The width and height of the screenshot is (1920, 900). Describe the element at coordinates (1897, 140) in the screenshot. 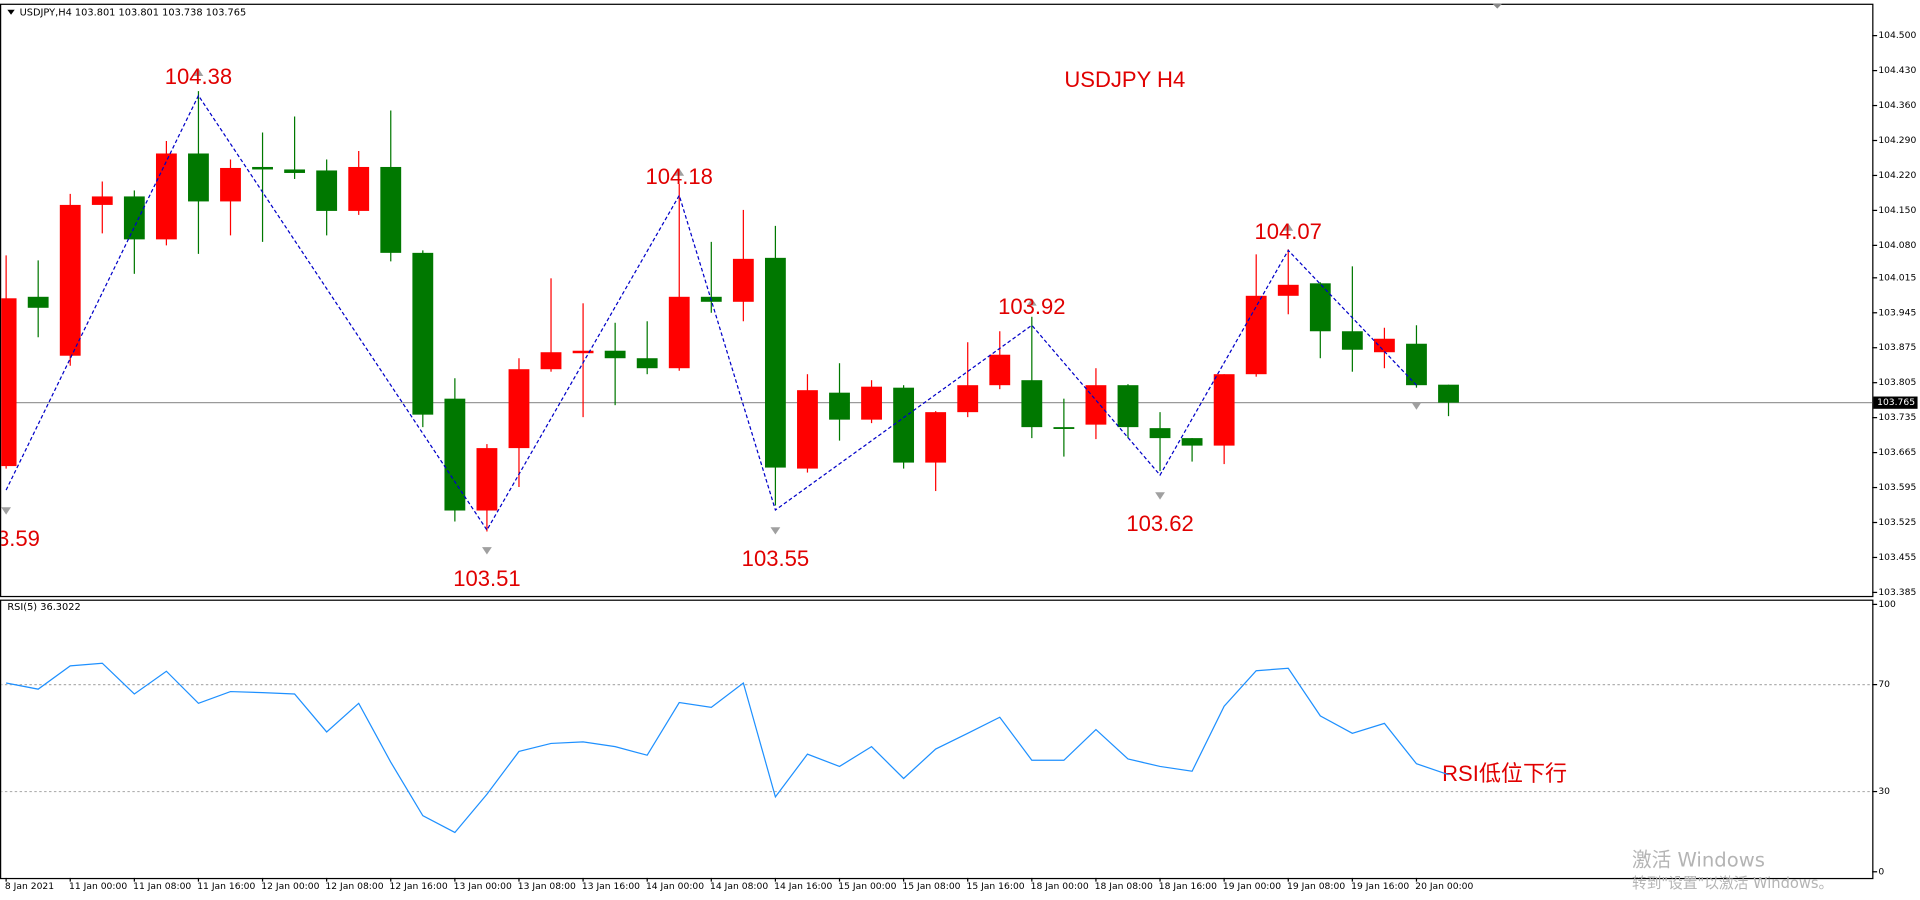

I see `y-tick-label: 104.290` at that location.